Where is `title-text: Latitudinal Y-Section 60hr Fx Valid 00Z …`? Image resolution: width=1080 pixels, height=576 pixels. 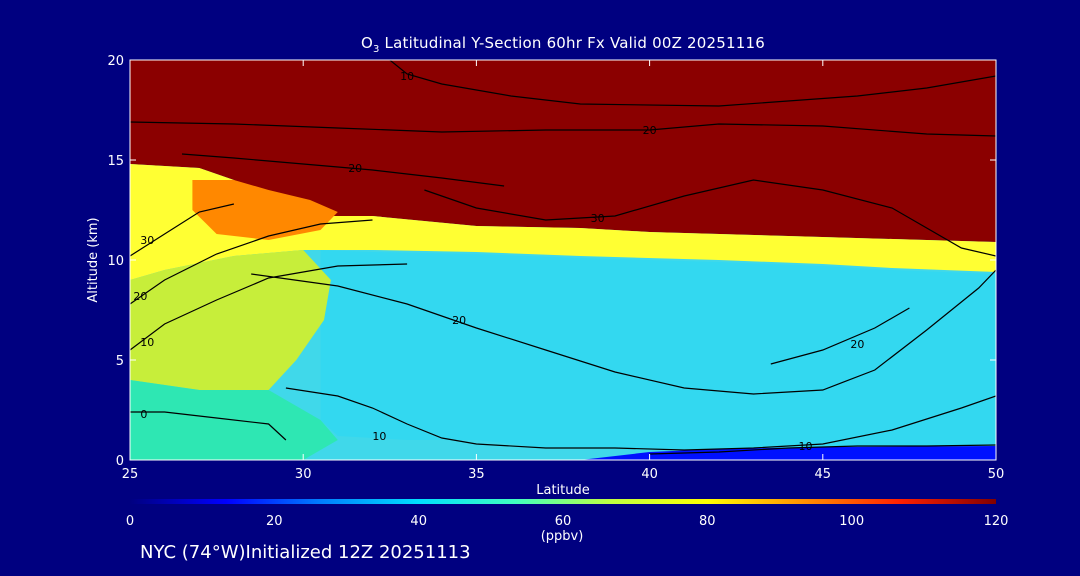 title-text: Latitudinal Y-Section 60hr Fx Valid 00Z … is located at coordinates (572, 43).